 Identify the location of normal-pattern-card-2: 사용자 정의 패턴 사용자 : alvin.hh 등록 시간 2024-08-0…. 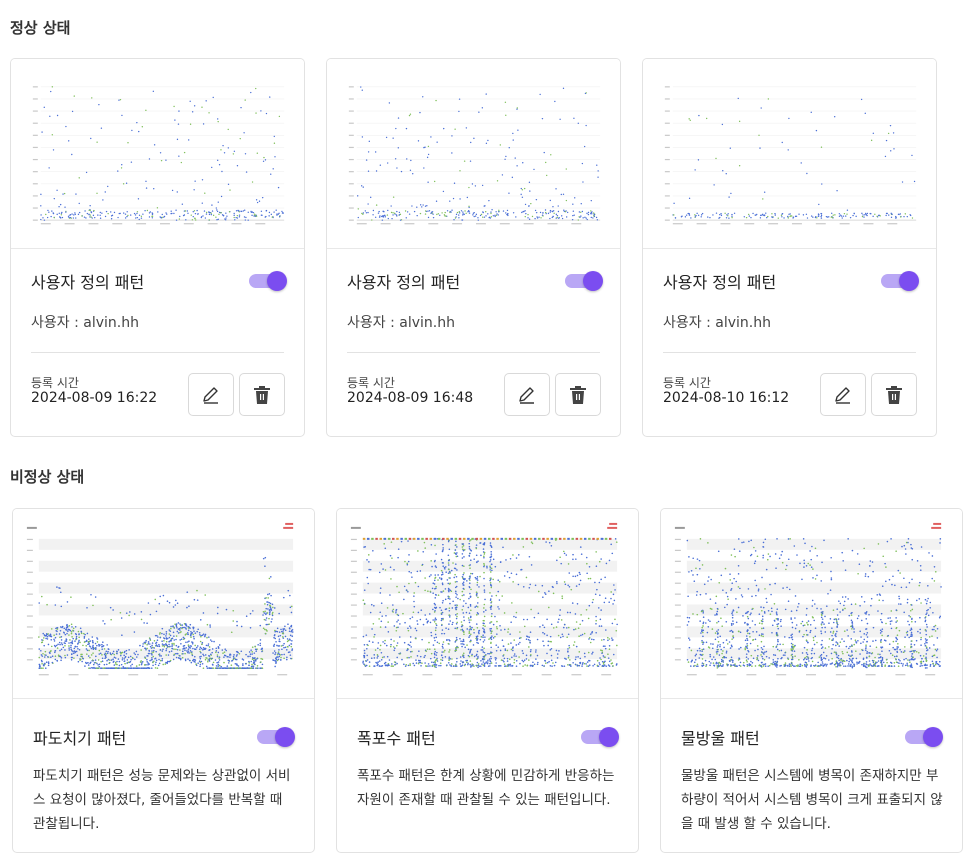
(473, 247).